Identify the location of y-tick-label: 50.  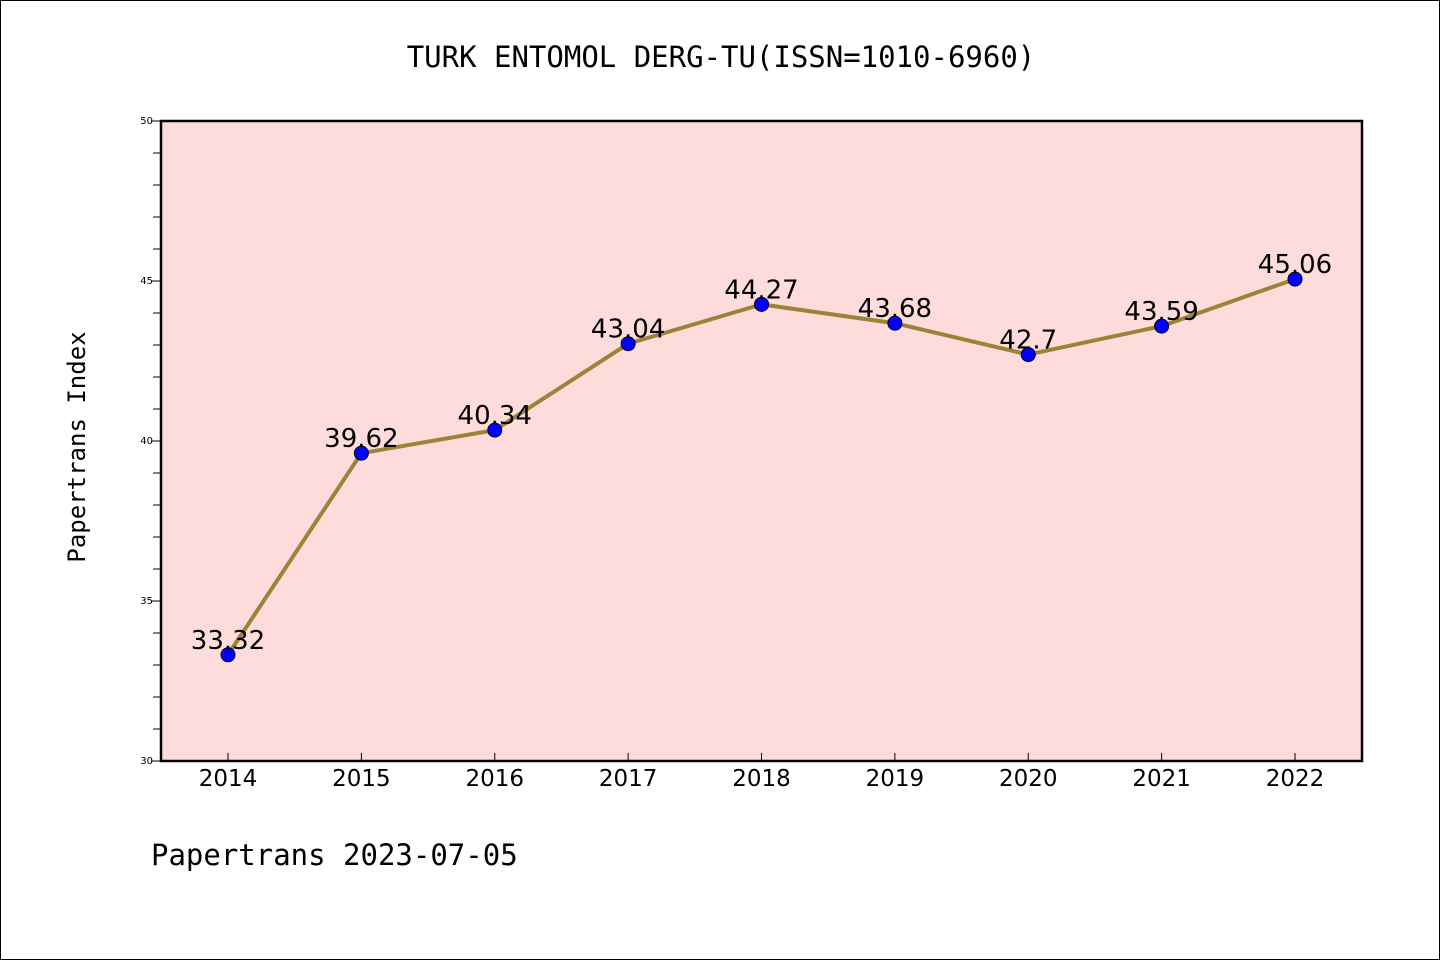
(146, 121).